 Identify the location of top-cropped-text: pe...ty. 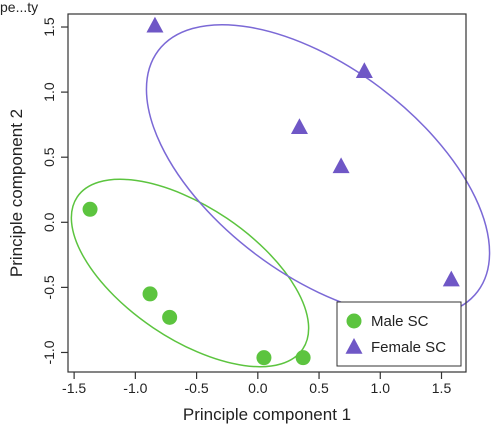
(19, 7).